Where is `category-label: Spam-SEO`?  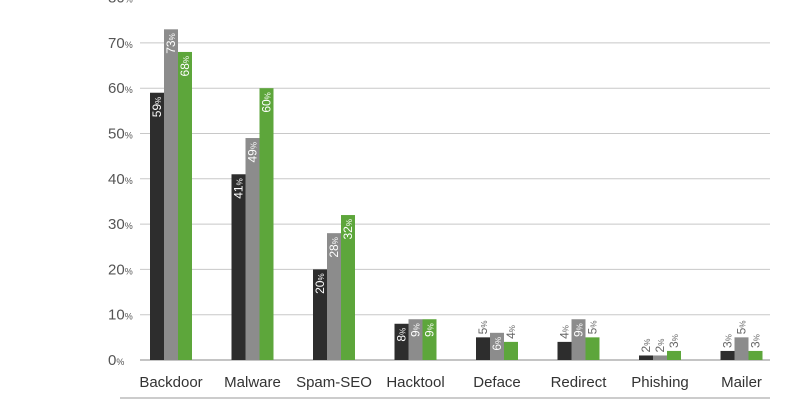 category-label: Spam-SEO is located at coordinates (334, 382).